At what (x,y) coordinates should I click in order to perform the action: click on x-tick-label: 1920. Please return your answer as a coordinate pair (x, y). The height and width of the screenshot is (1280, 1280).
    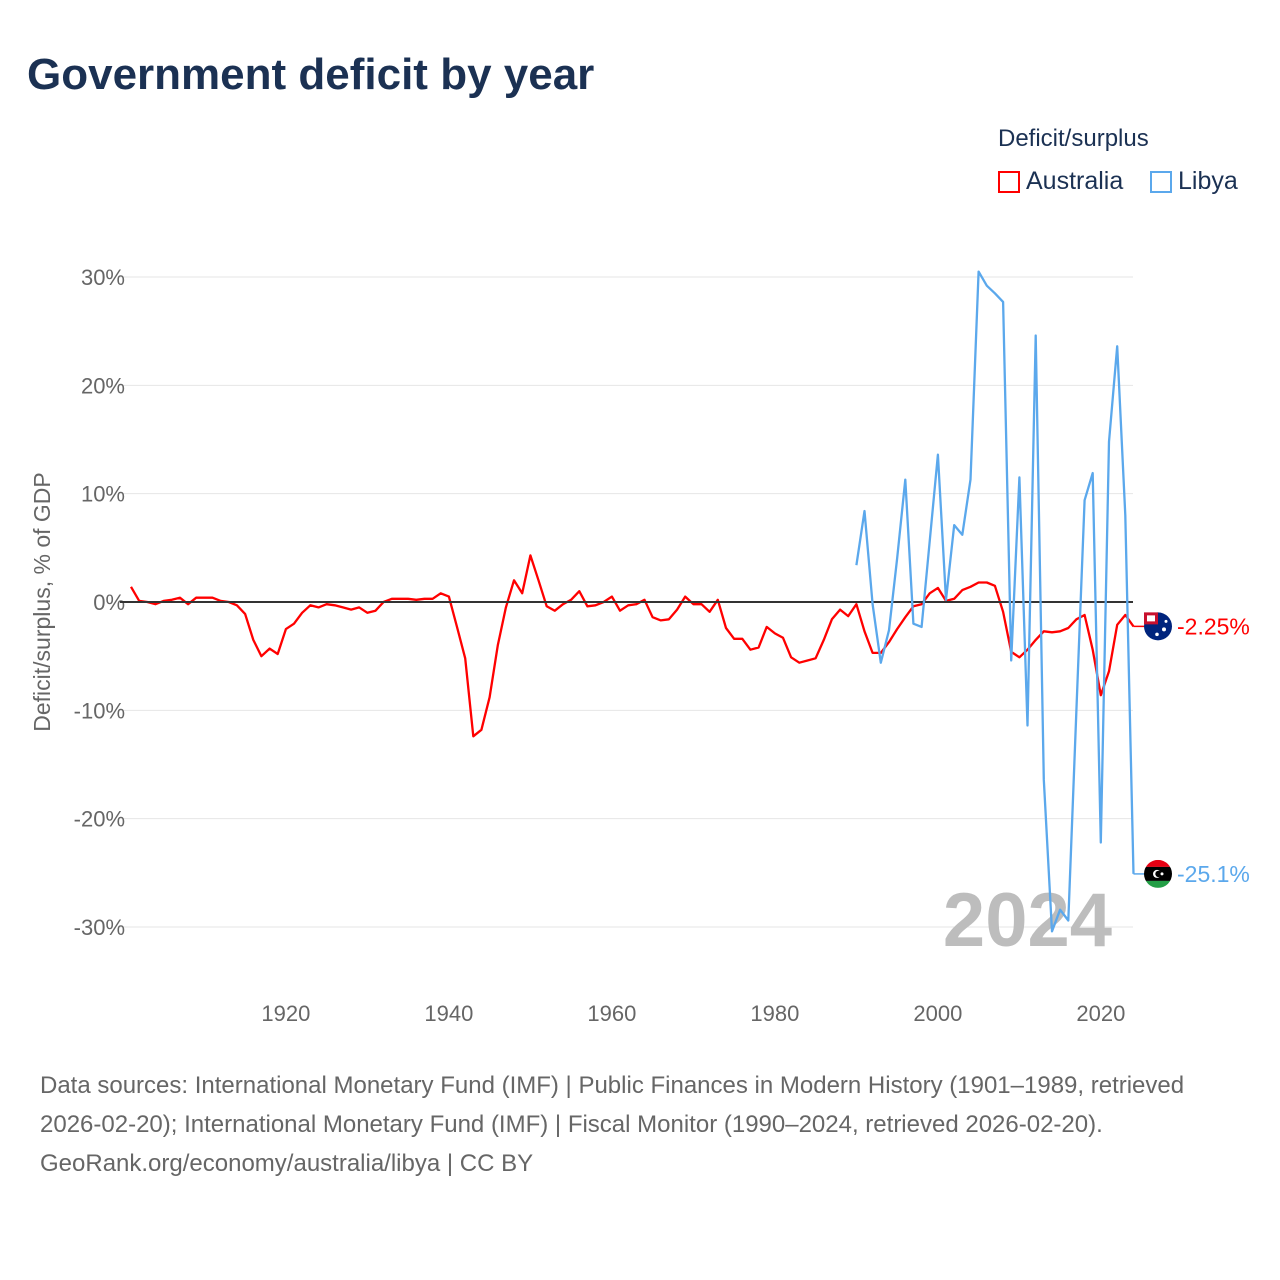
    Looking at the image, I should click on (285, 1013).